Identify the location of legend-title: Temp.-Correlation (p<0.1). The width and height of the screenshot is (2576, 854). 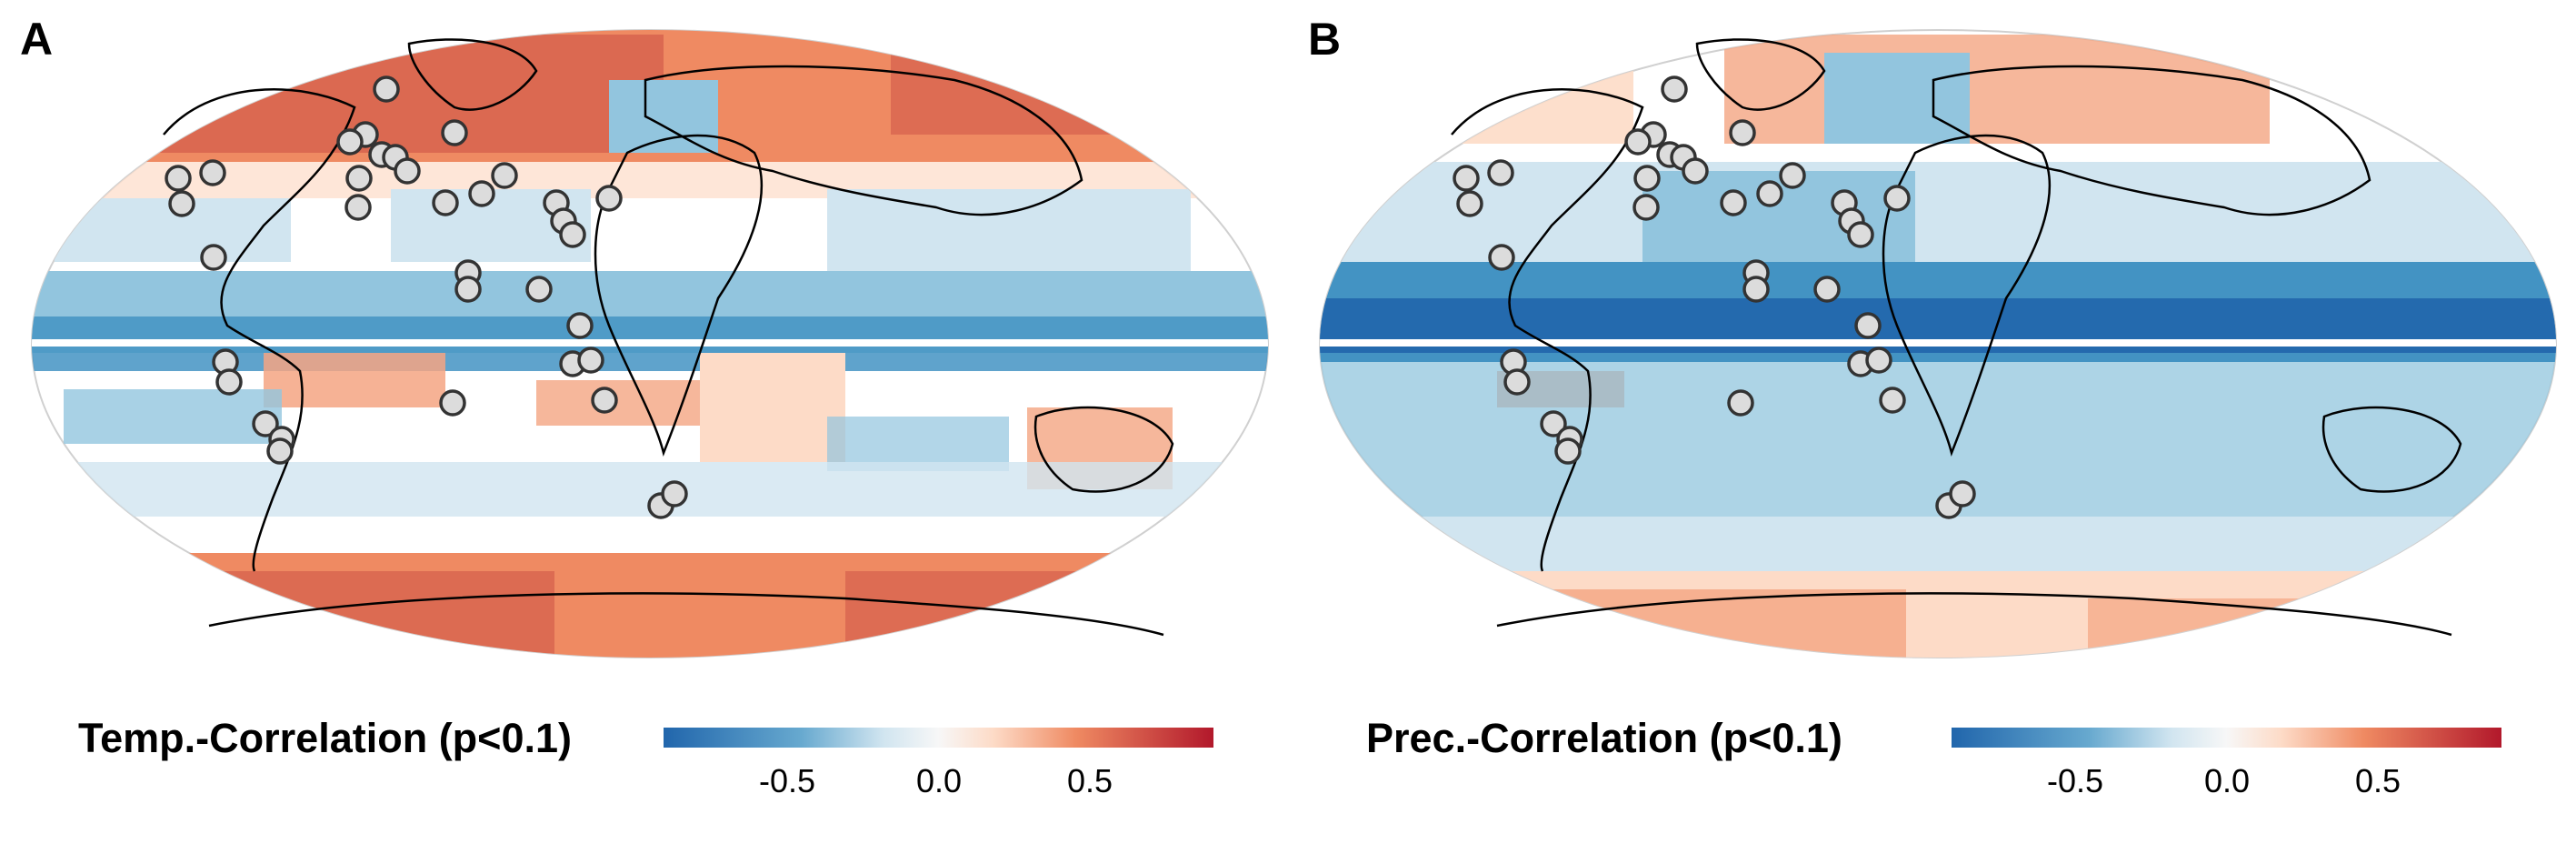
(325, 738).